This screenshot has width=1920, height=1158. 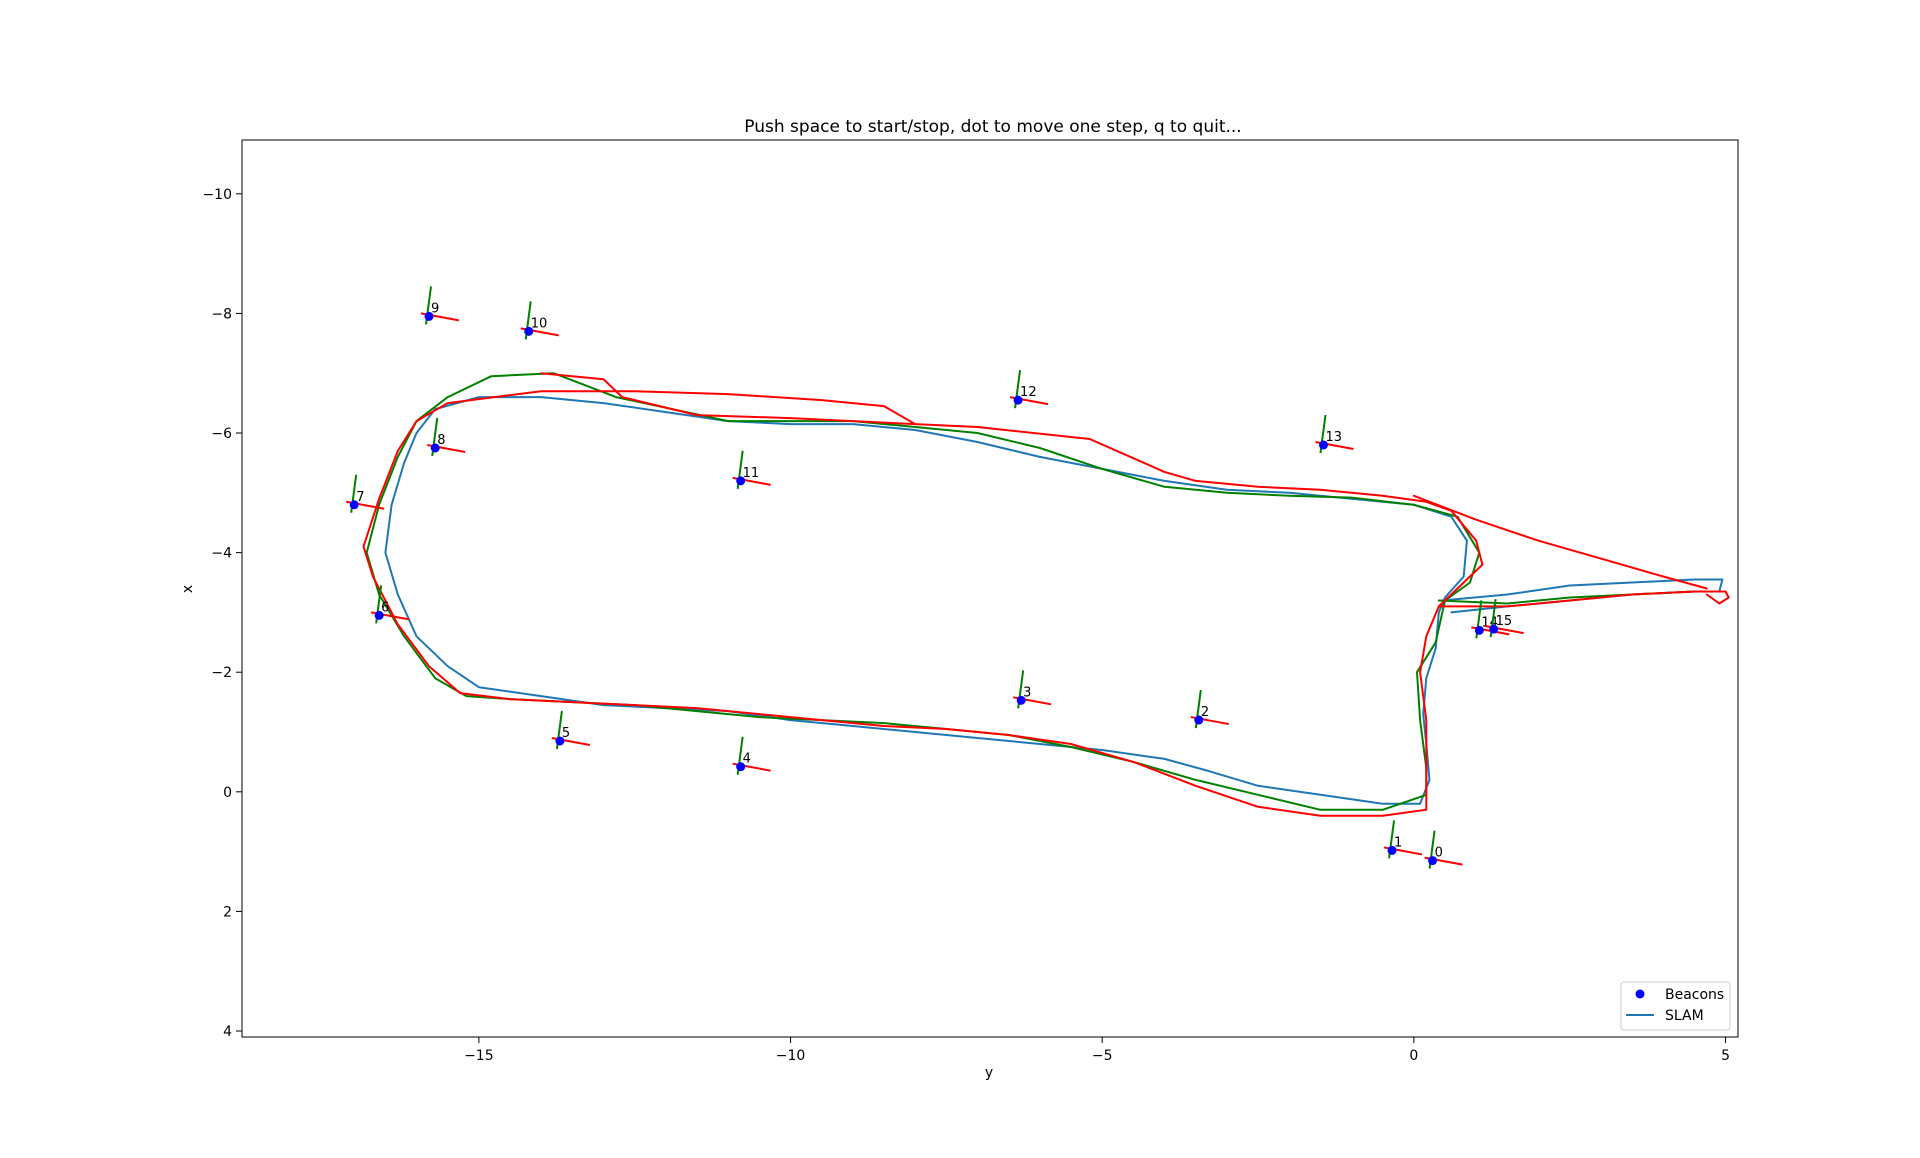 What do you see at coordinates (227, 1032) in the screenshot?
I see `y-tick-label: 4` at bounding box center [227, 1032].